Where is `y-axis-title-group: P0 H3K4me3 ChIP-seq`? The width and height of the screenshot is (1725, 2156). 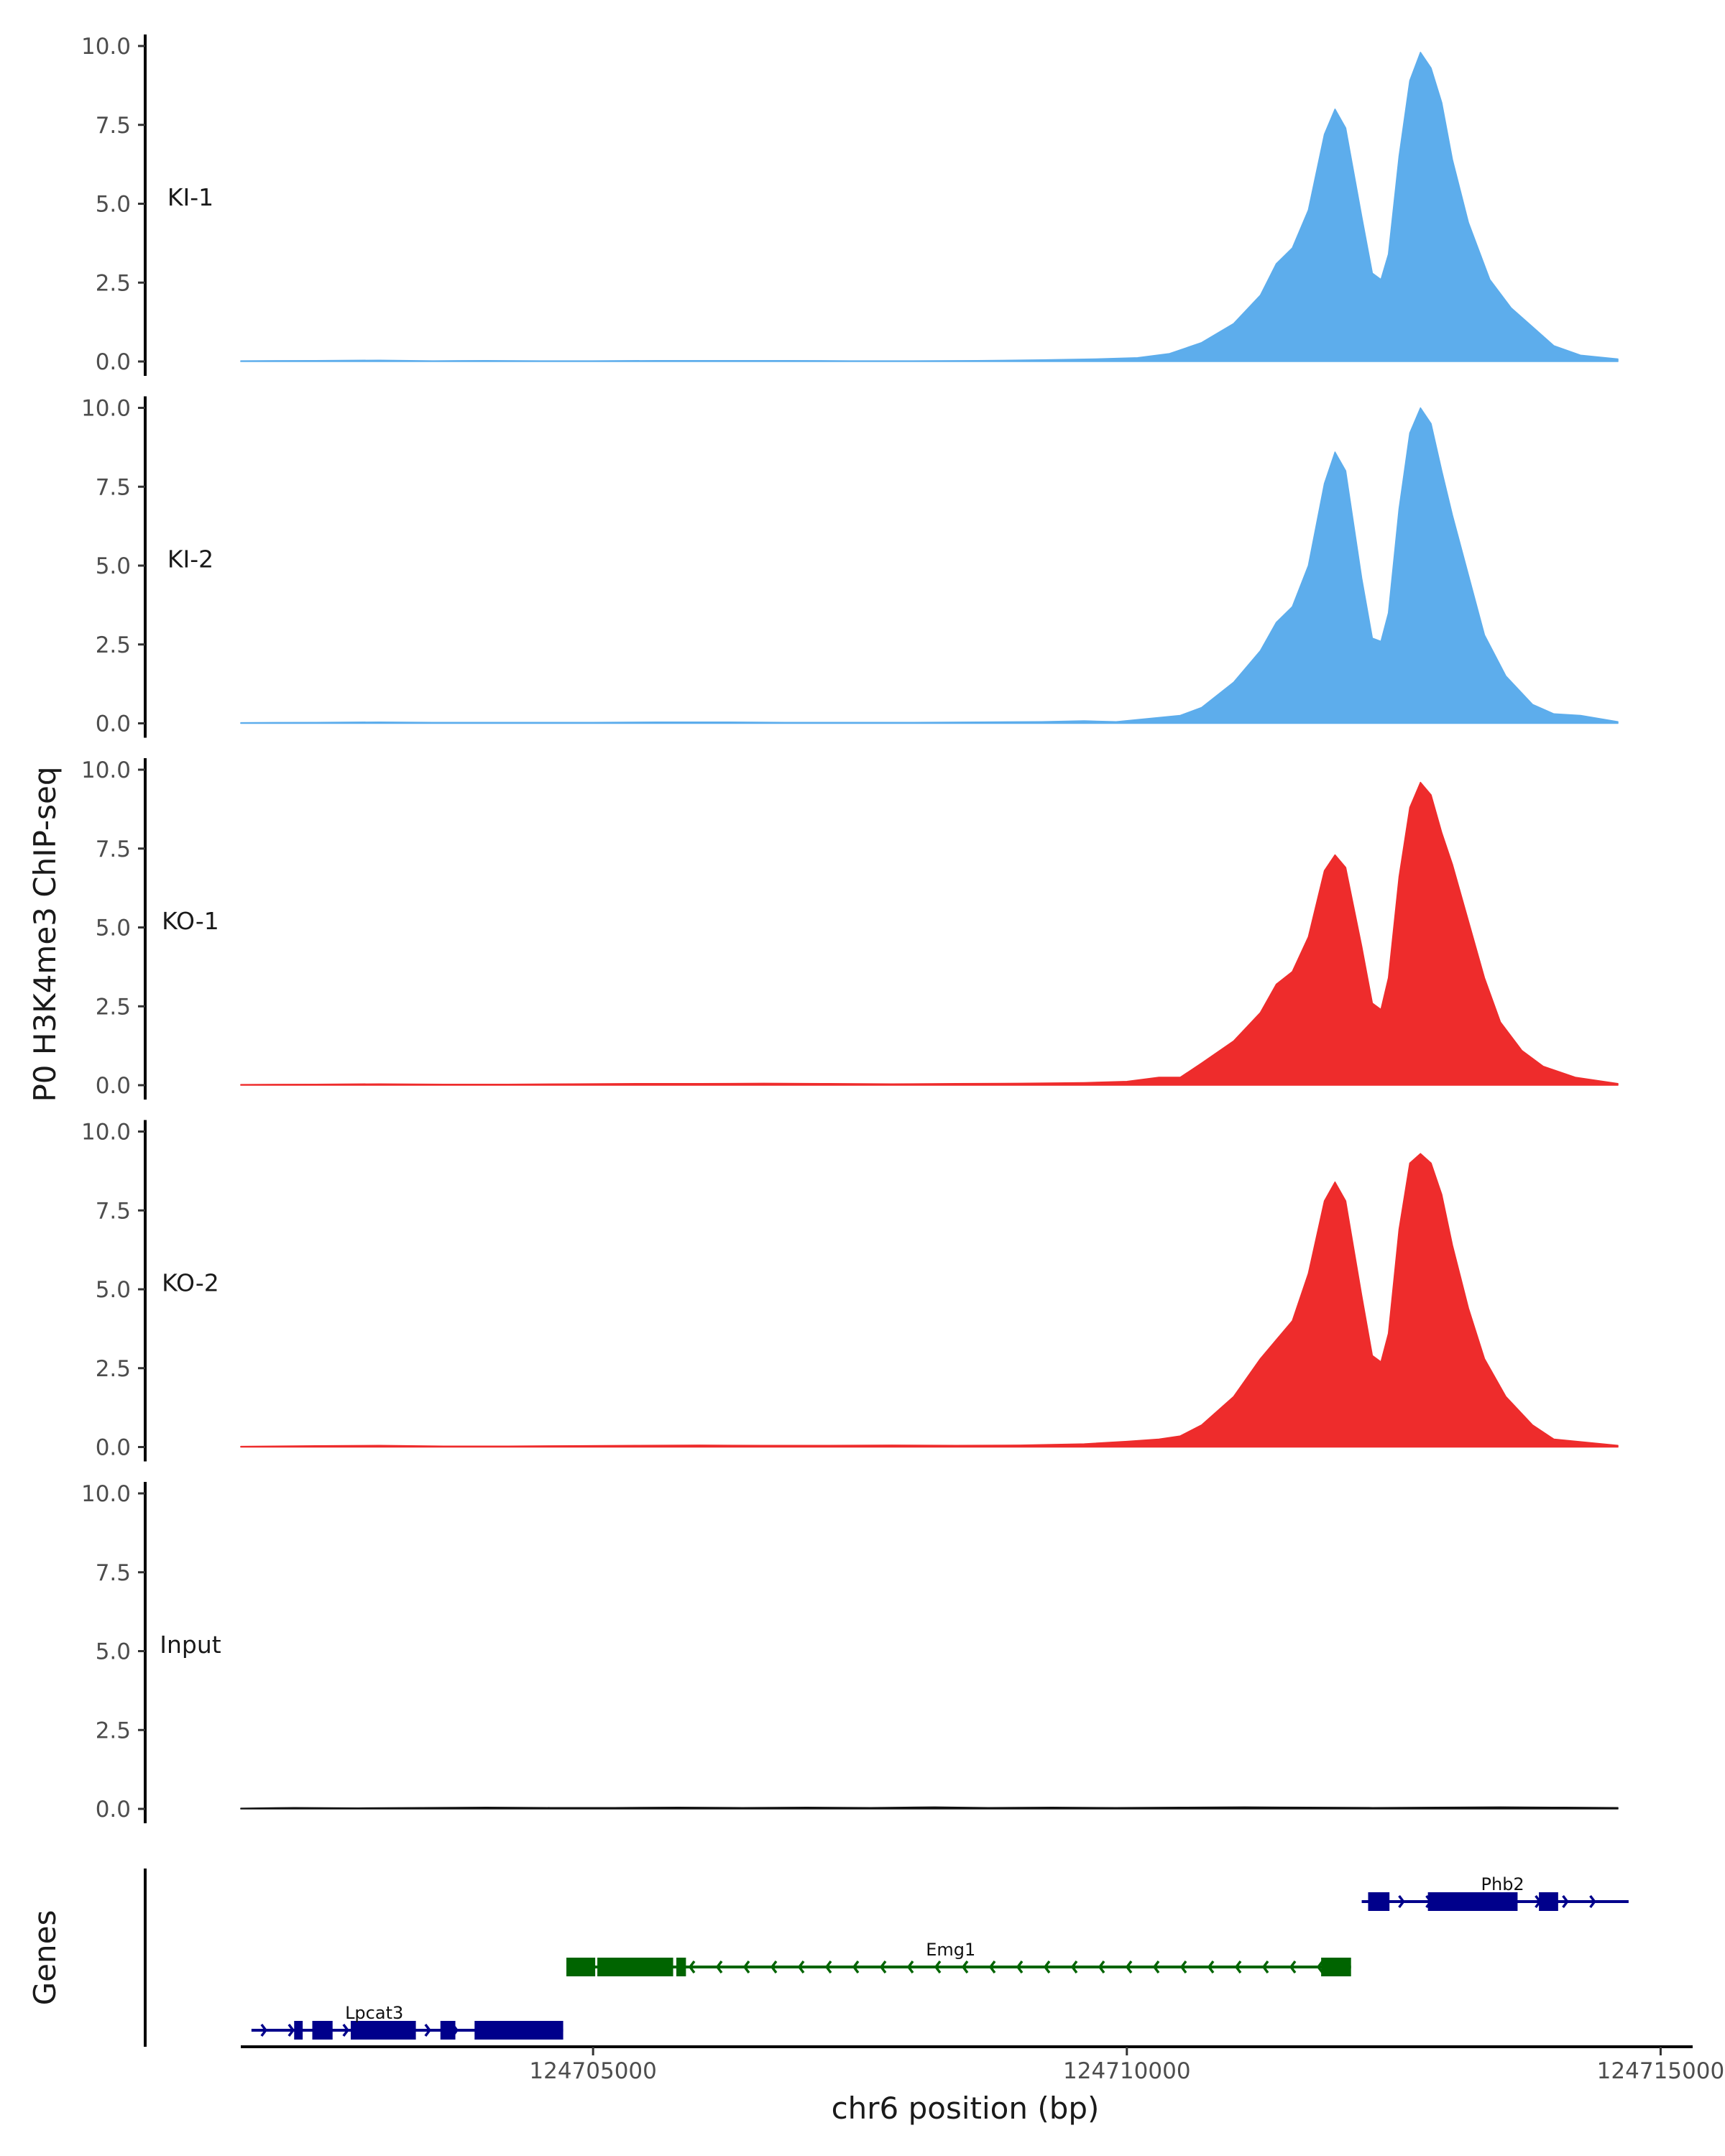
y-axis-title-group: P0 H3K4me3 ChIP-seq is located at coordinates (45, 934).